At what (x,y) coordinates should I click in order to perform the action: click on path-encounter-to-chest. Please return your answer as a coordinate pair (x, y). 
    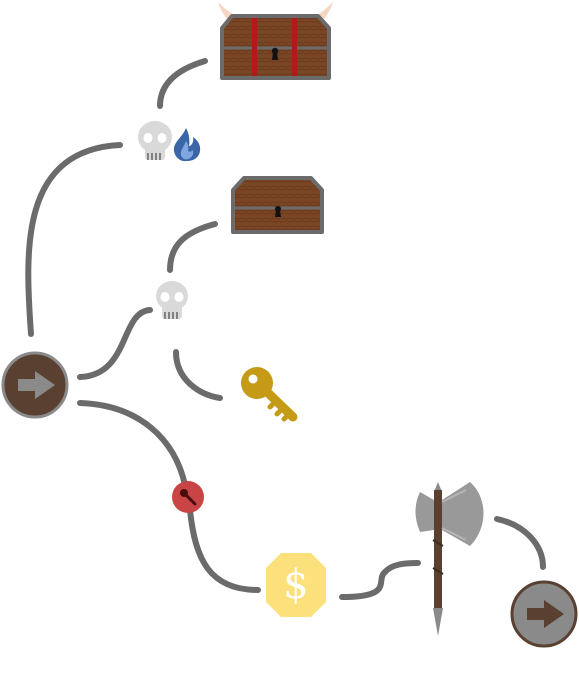
    Looking at the image, I should click on (192, 247).